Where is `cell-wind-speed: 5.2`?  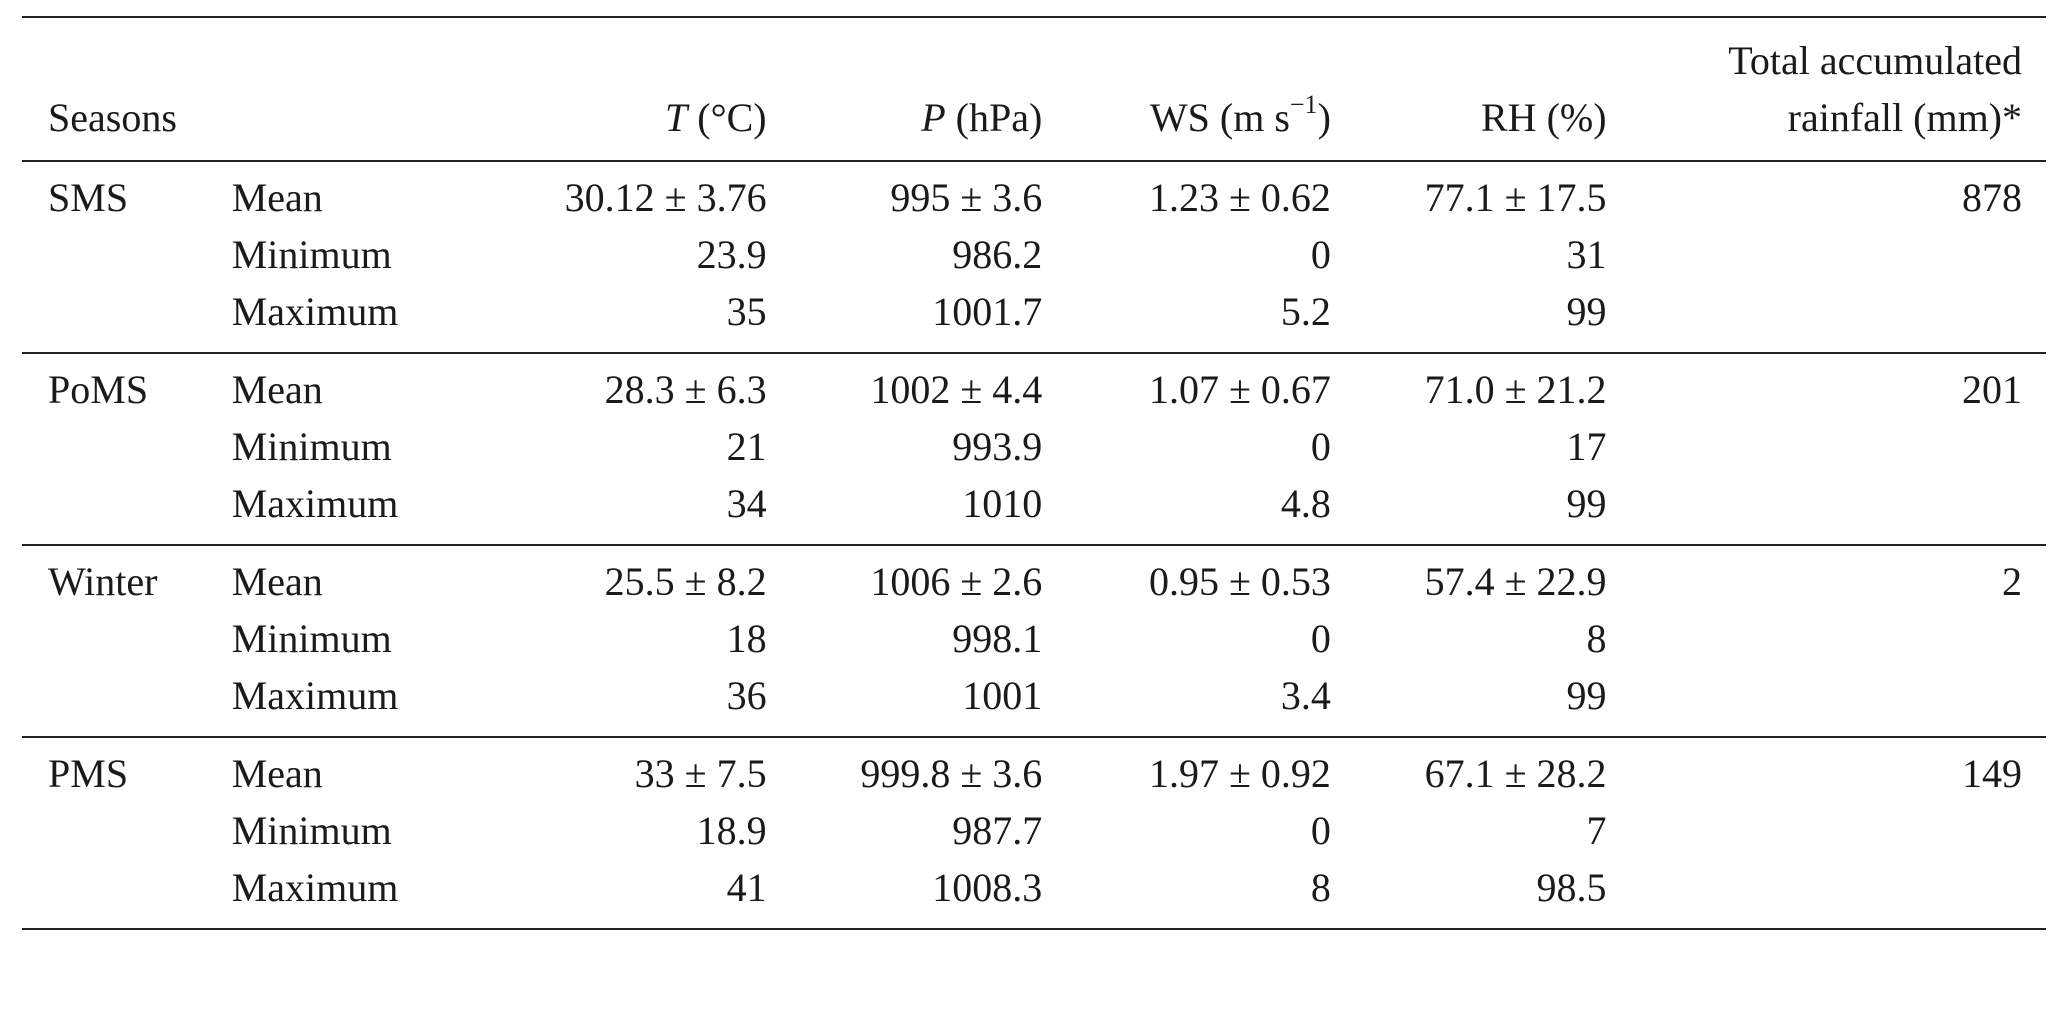
cell-wind-speed: 5.2 is located at coordinates (1186, 318).